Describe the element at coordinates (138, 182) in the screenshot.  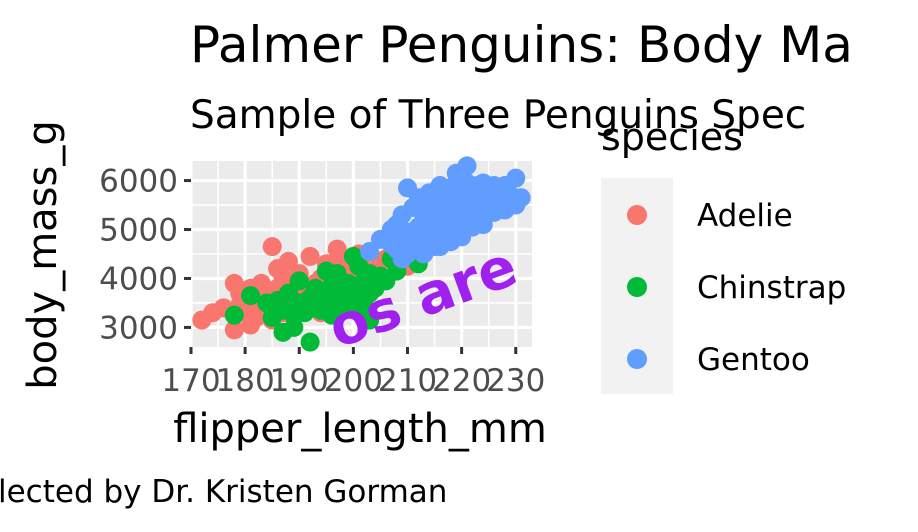
I see `y-tick-label: 6000` at that location.